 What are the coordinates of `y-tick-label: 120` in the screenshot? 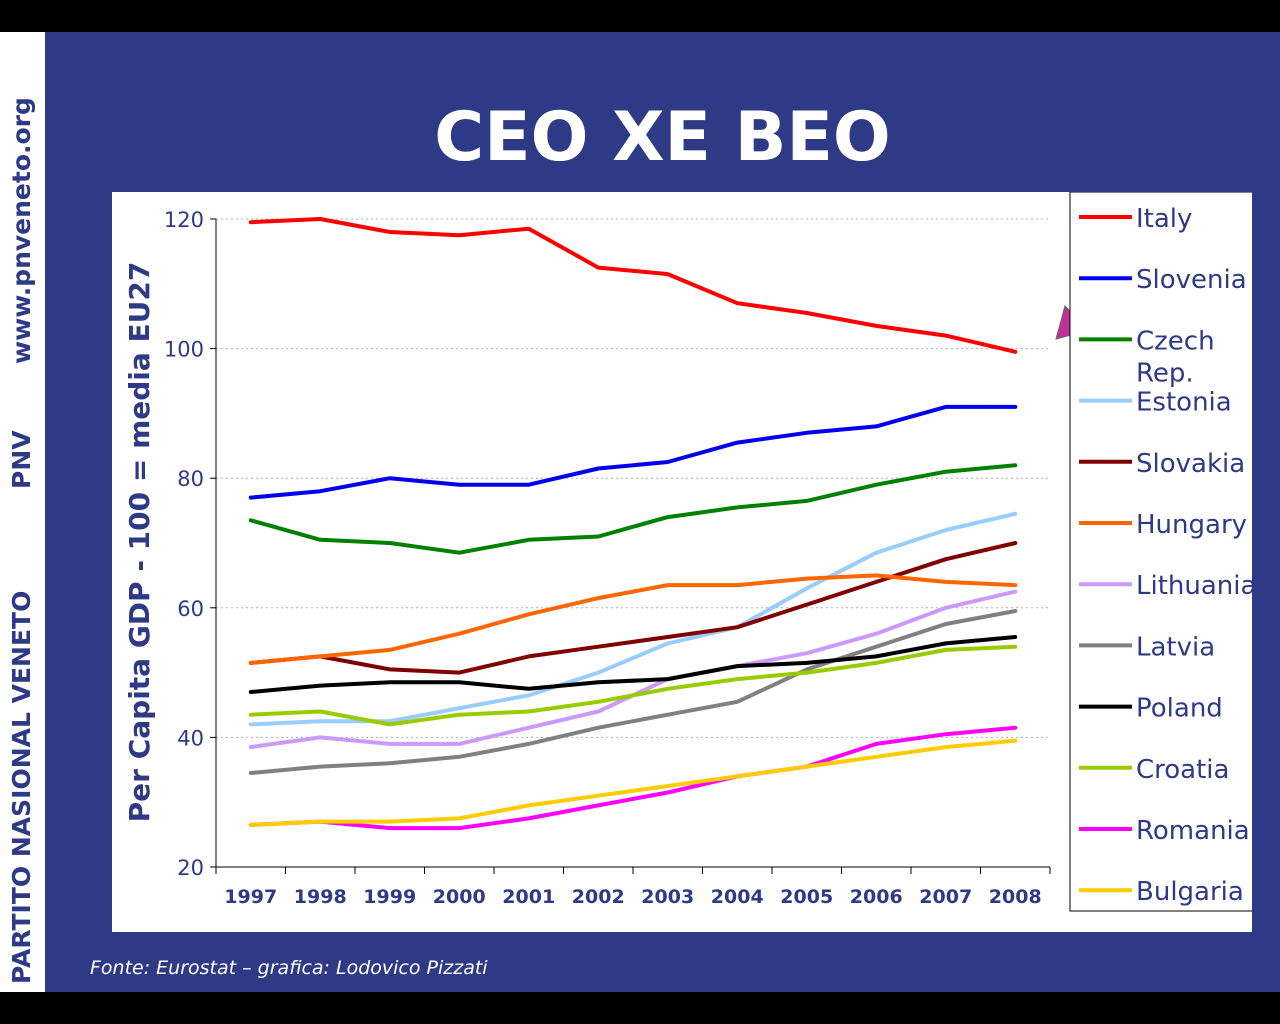 It's located at (184, 220).